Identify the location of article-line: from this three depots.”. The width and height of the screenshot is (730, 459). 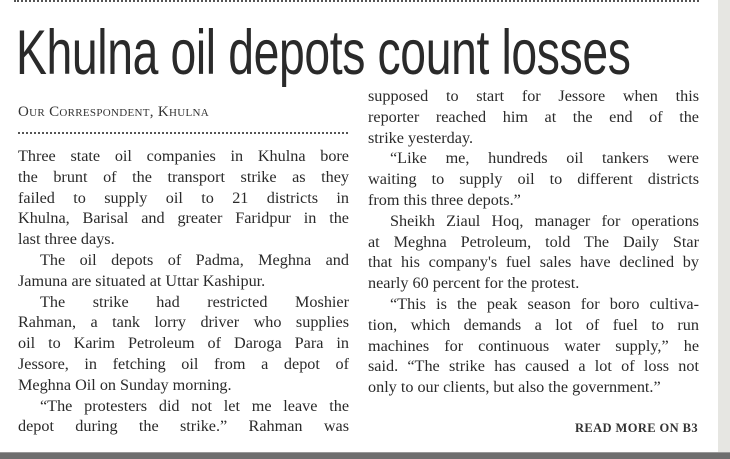
(444, 199).